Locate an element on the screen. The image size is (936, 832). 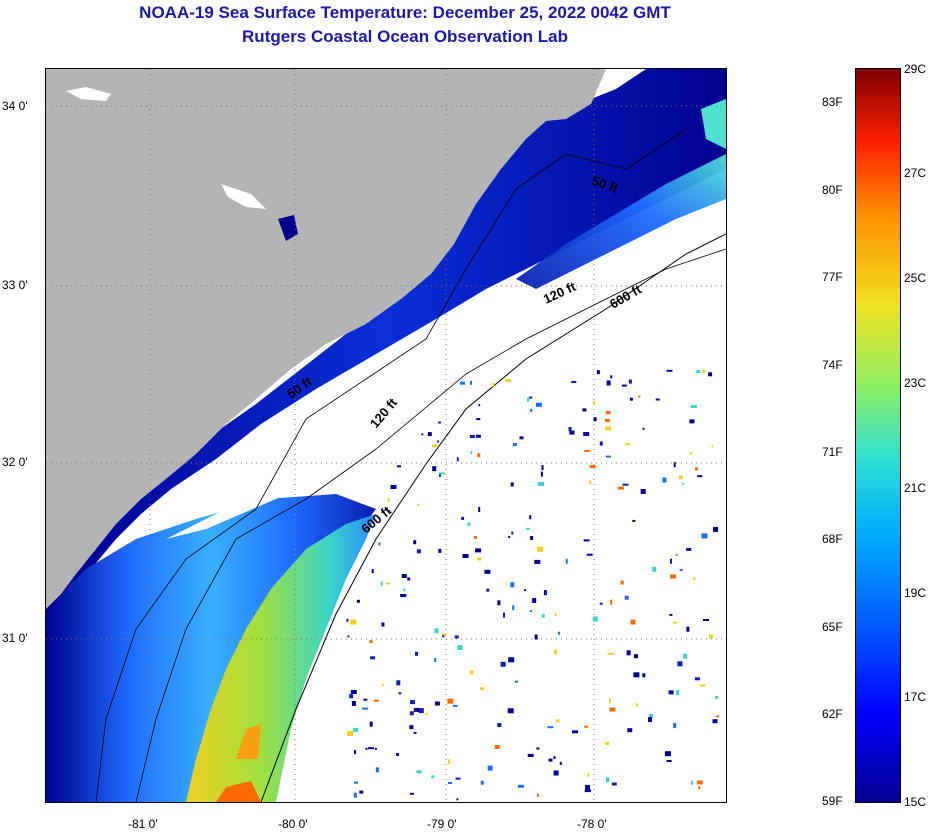
colorbar-c-label-19: 19C is located at coordinates (915, 593).